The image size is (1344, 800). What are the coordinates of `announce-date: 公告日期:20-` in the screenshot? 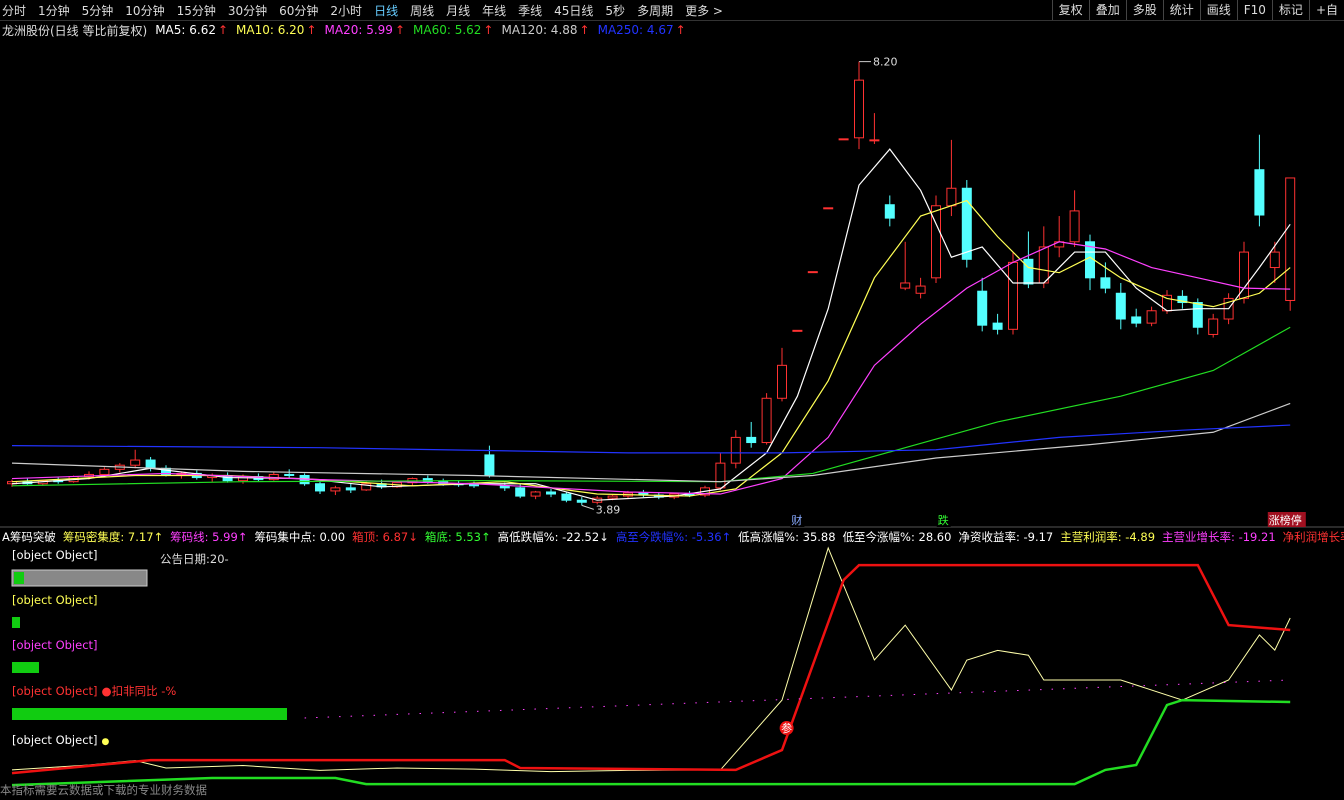 It's located at (194, 559).